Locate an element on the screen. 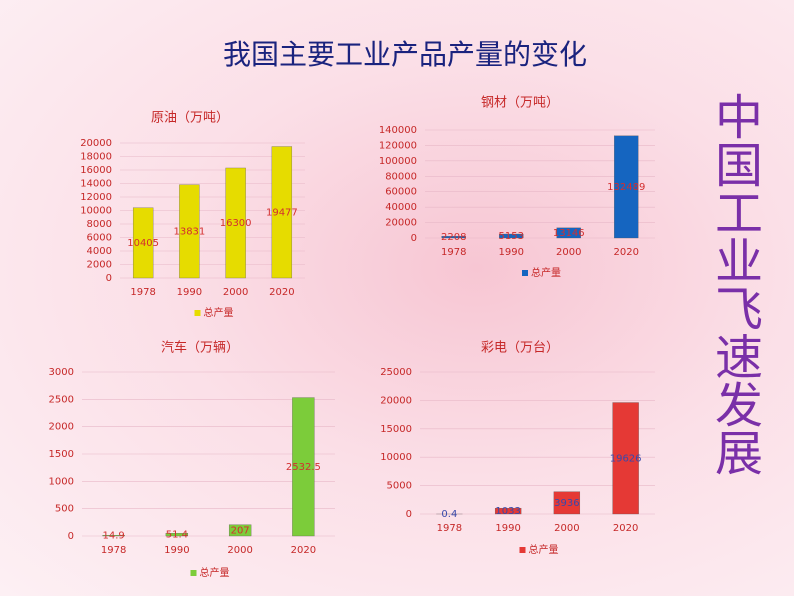  y-tick-label: 500 is located at coordinates (64, 509).